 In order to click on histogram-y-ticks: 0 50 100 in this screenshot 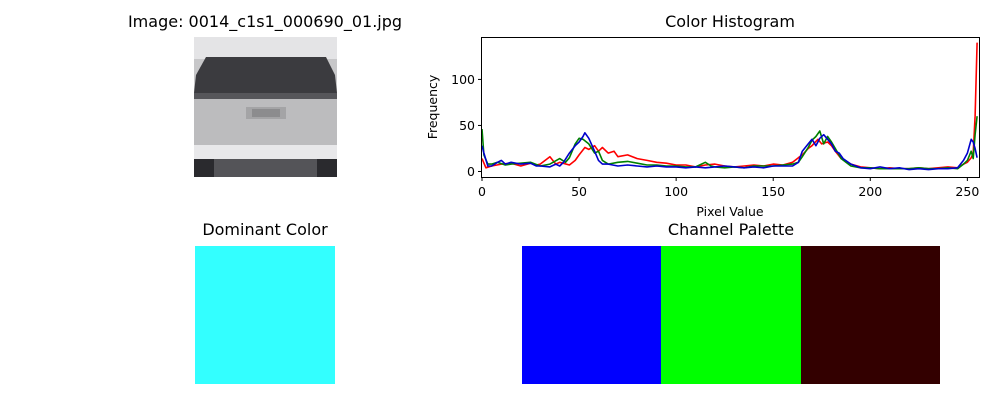, I will do `click(466, 125)`.